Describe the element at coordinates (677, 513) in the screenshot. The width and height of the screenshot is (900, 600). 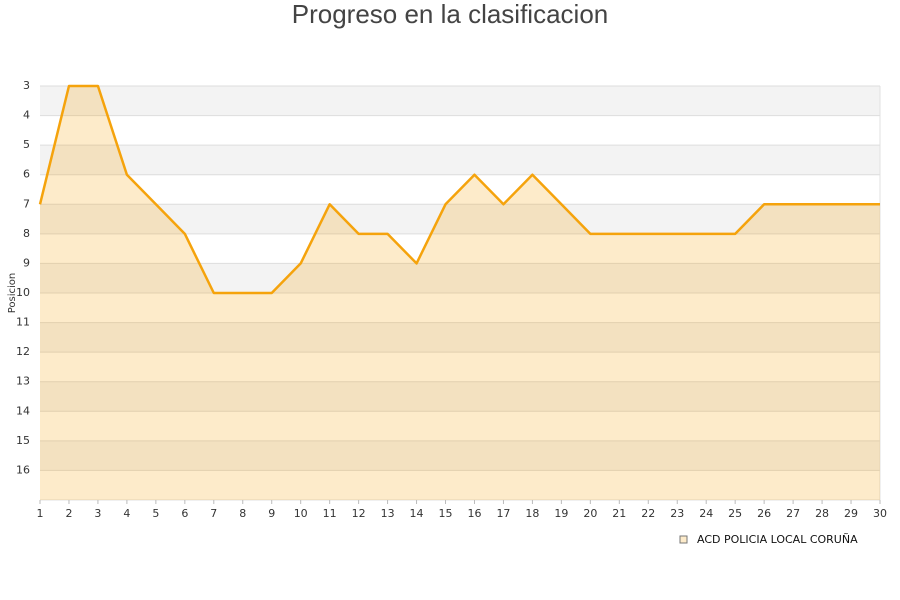
I see `x-tick-label: 23` at that location.